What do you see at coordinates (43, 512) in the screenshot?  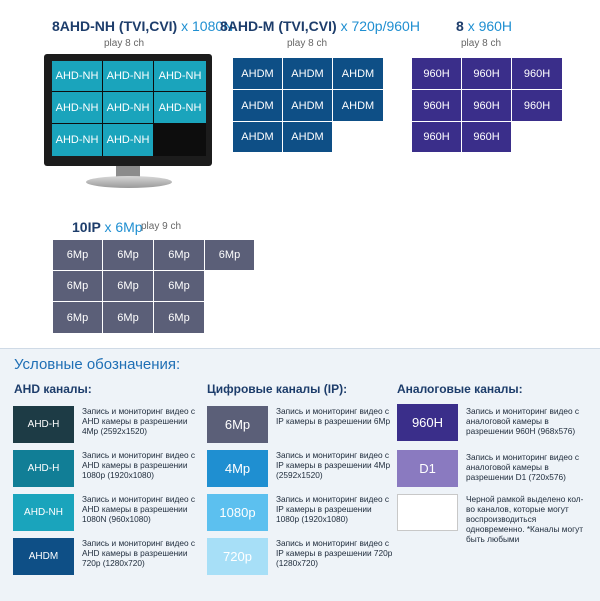 I see `legend-swatch-ahd-nh: AHD-NH` at bounding box center [43, 512].